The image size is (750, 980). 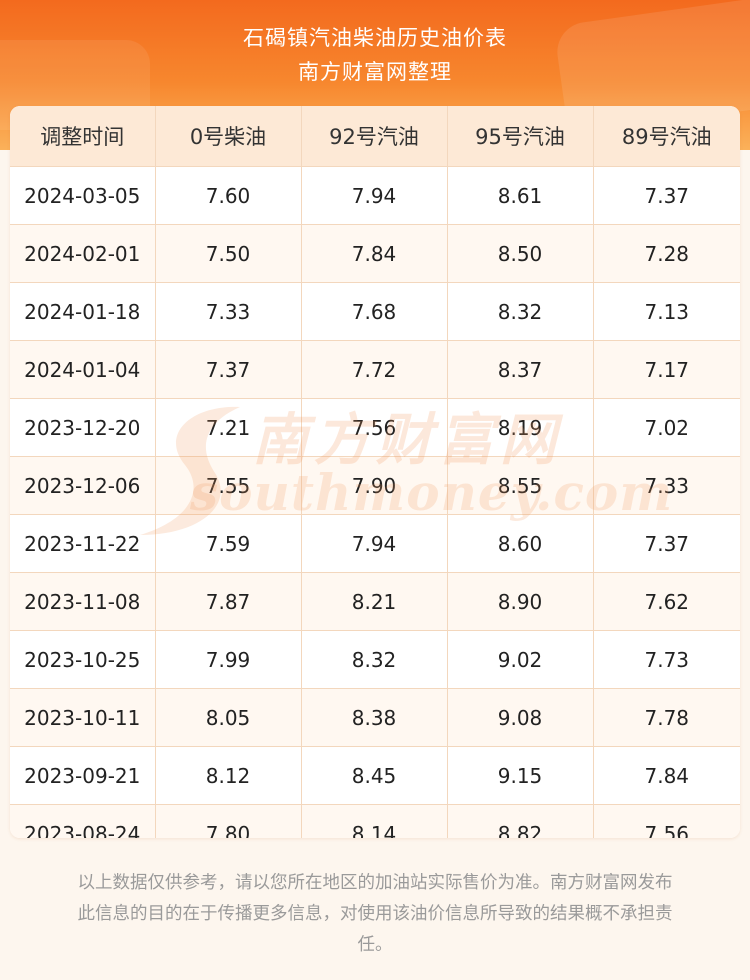 I want to click on table-header-row: 调整时间 0号柴油 92号汽油 95号汽油 89号汽油, so click(x=375, y=136).